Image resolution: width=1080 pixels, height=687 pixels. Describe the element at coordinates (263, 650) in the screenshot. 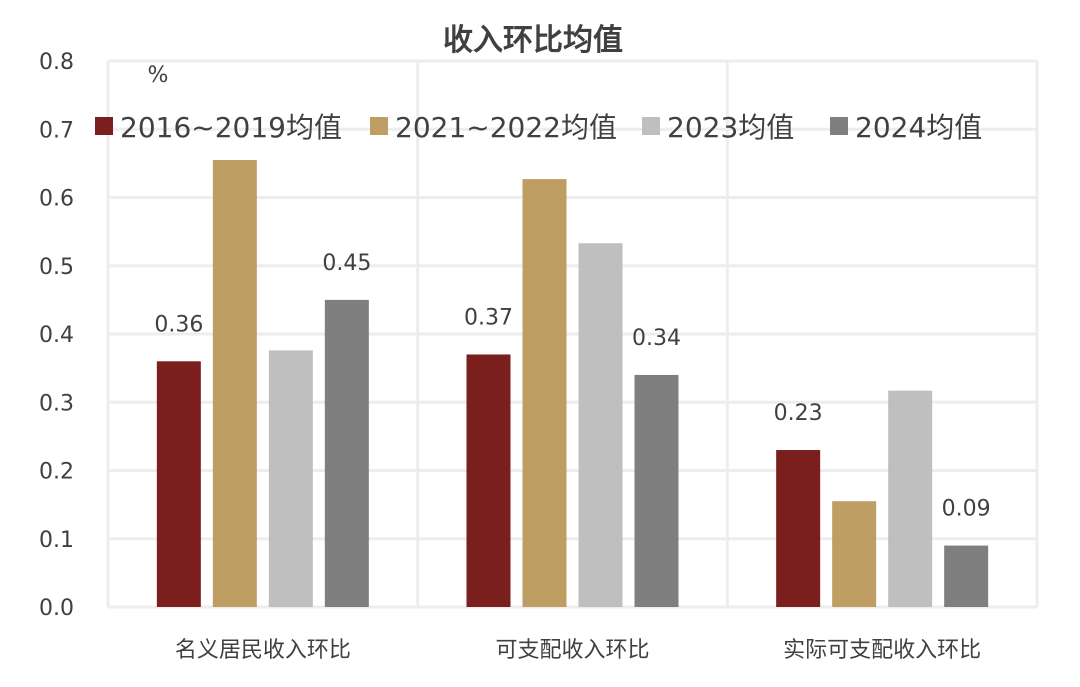

I see `x-category-label: 名义居民收入环比` at that location.